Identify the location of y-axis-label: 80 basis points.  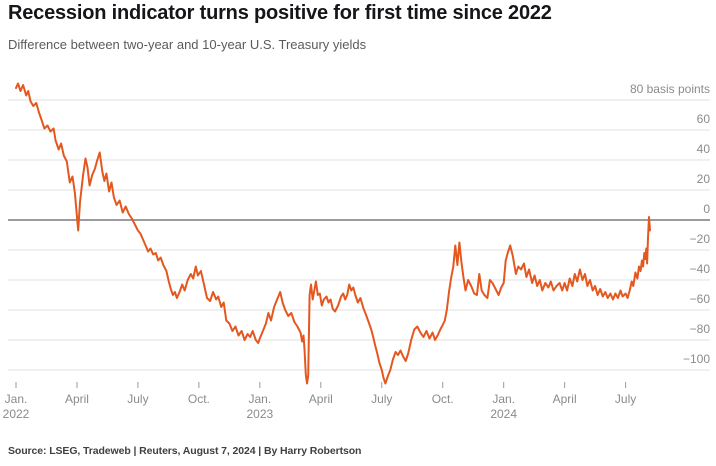
(669, 89).